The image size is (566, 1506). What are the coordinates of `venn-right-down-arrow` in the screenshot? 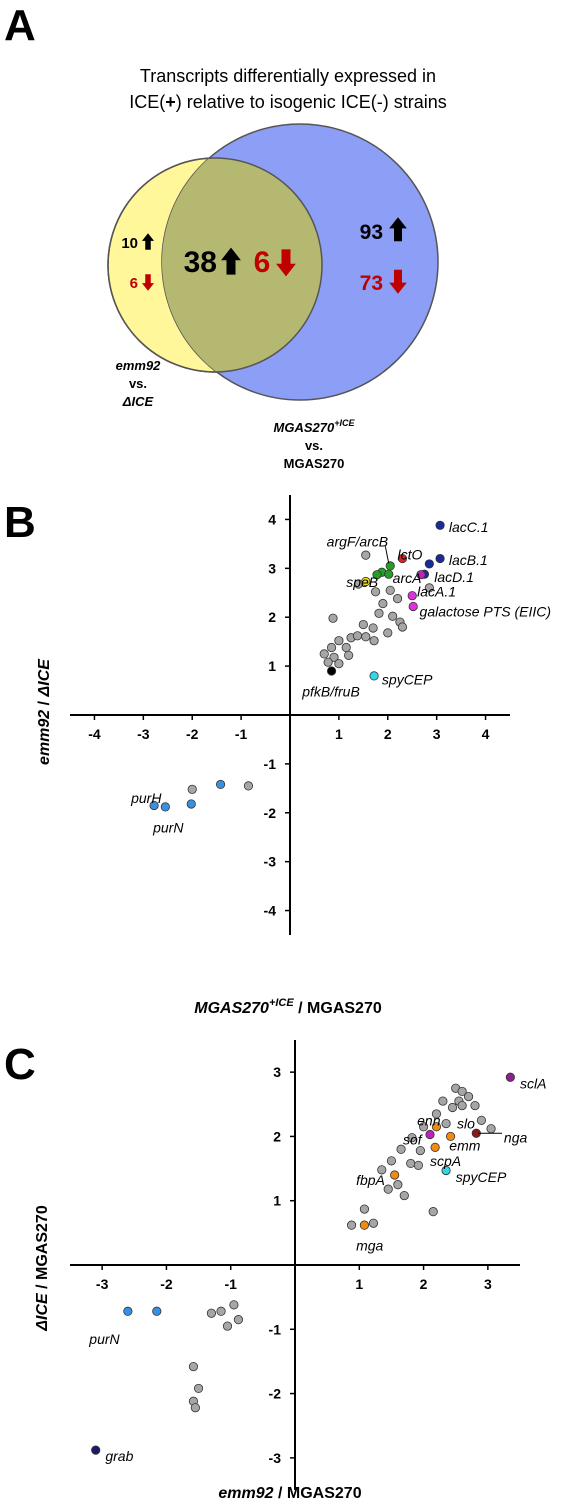 It's located at (398, 281).